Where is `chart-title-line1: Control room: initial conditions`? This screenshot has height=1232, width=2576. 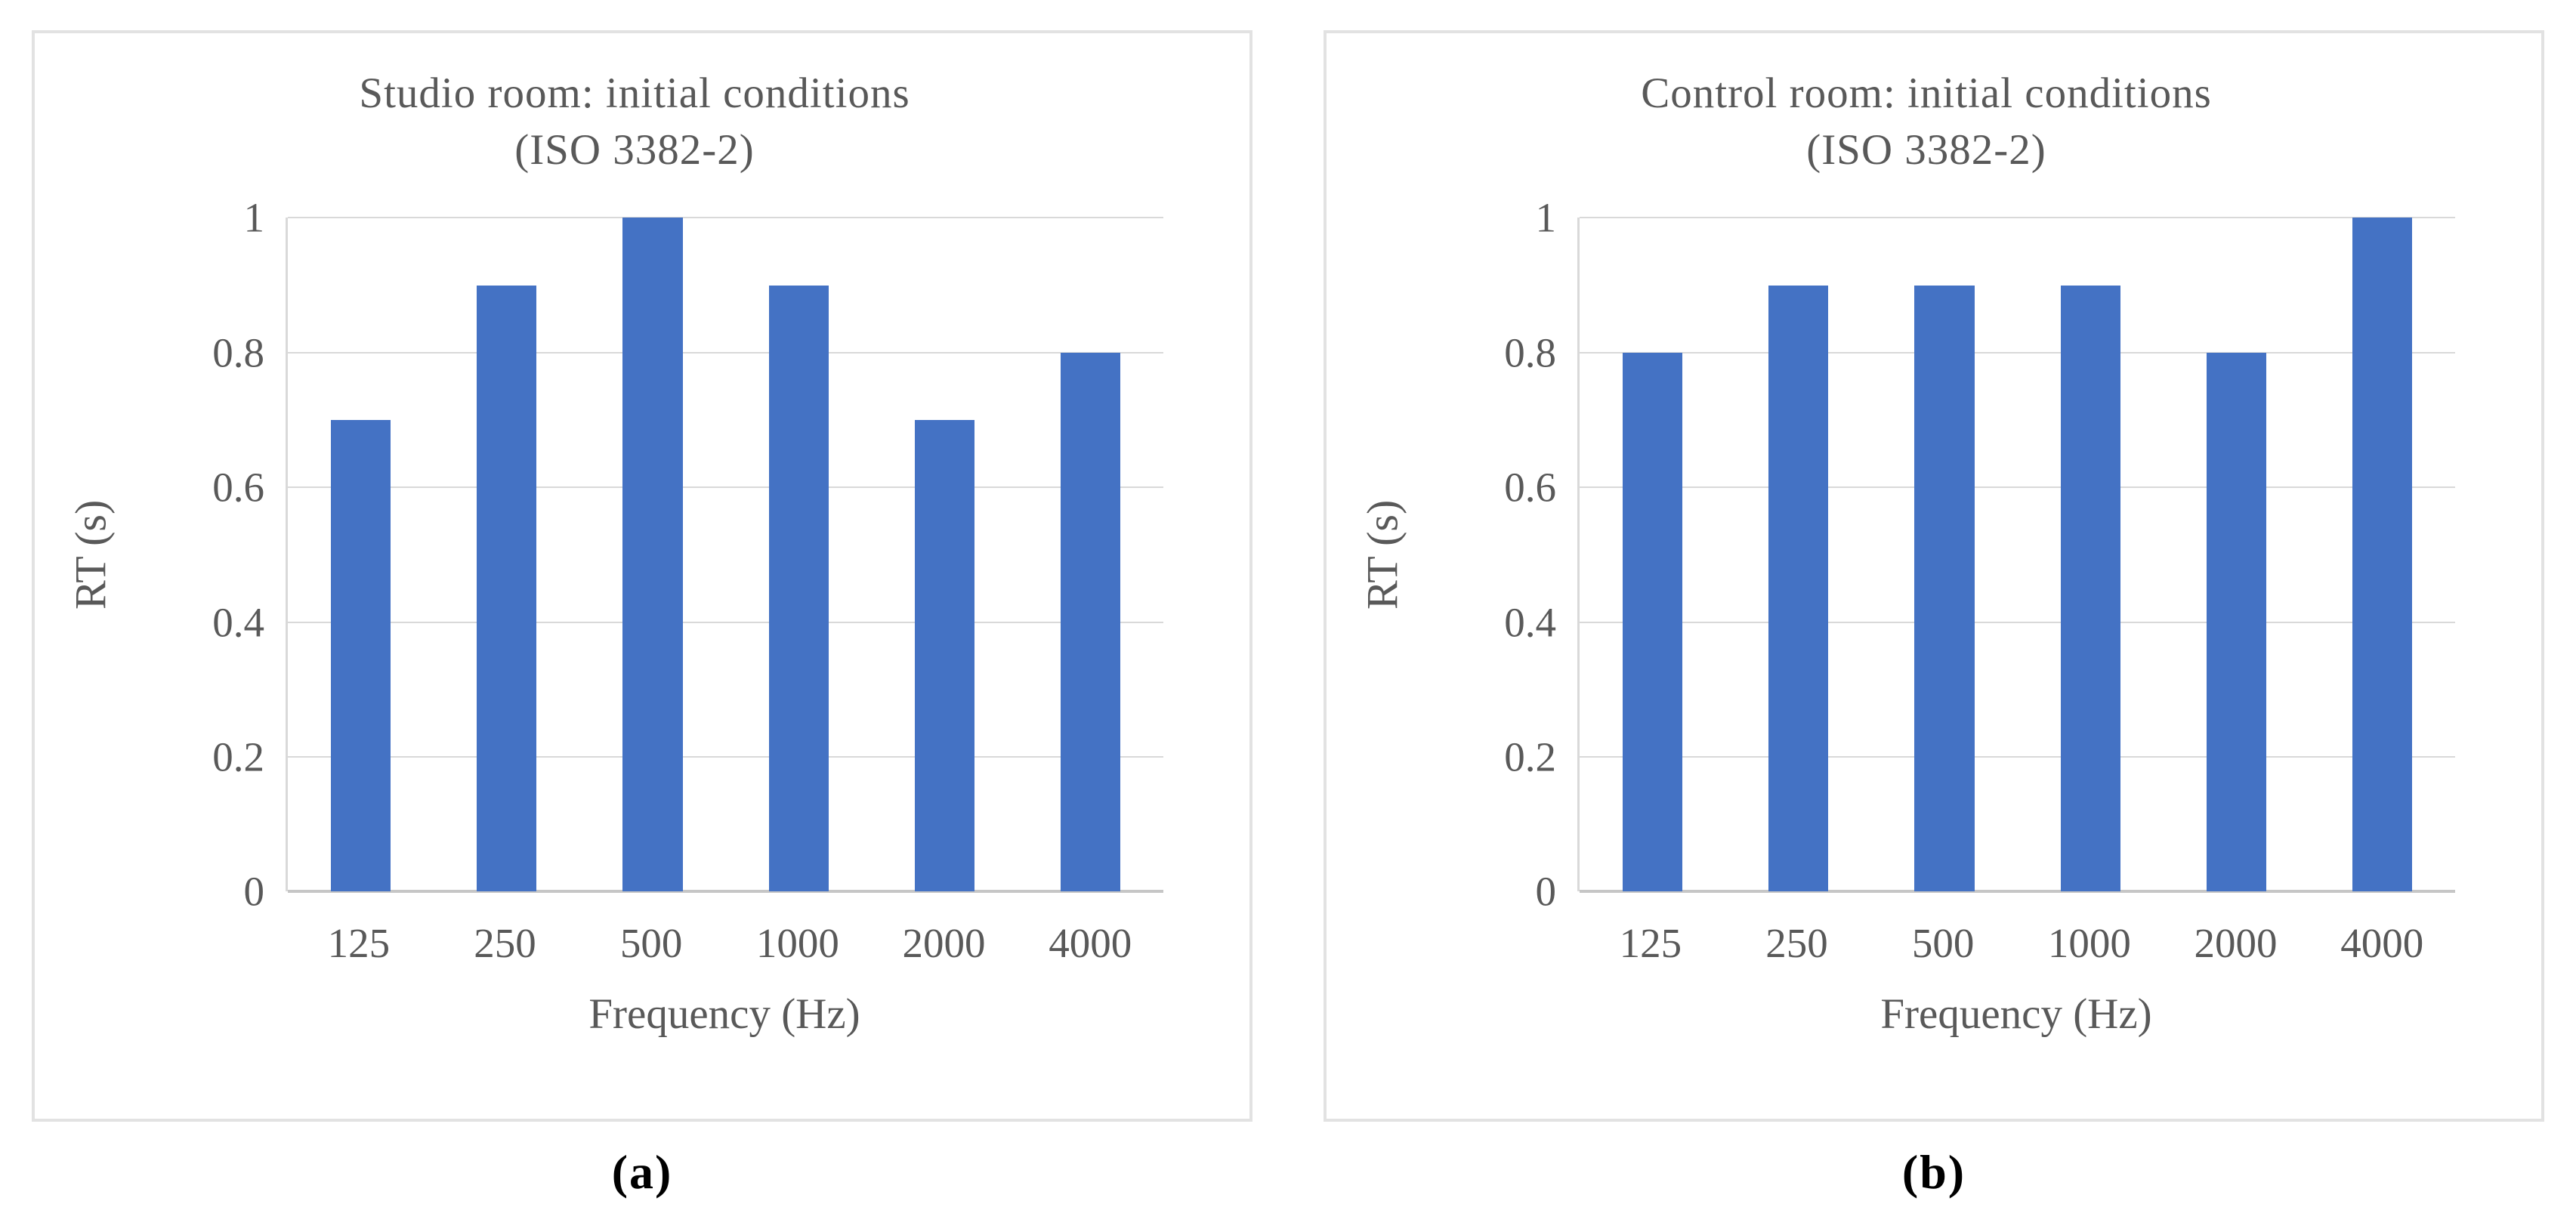 chart-title-line1: Control room: initial conditions is located at coordinates (1926, 93).